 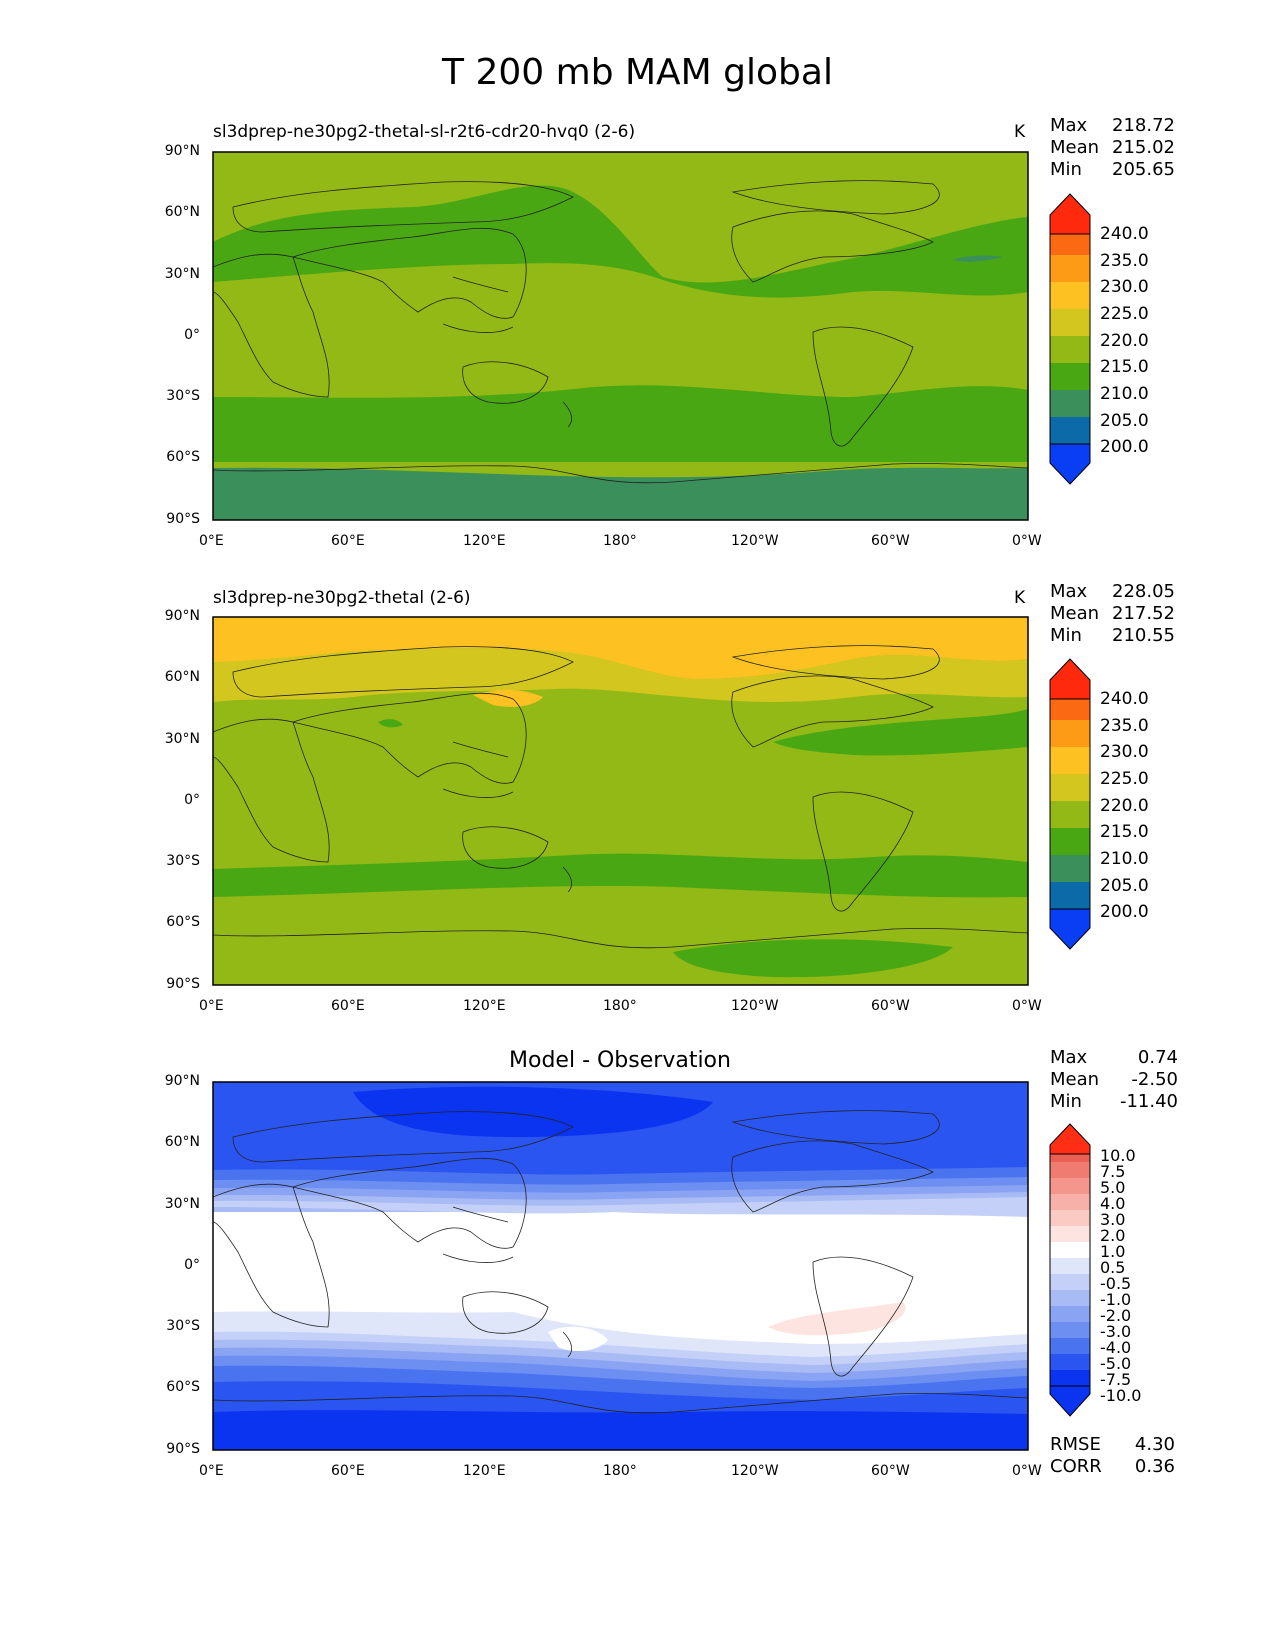 What do you see at coordinates (533, 1111) in the screenshot?
I see `band-north-min` at bounding box center [533, 1111].